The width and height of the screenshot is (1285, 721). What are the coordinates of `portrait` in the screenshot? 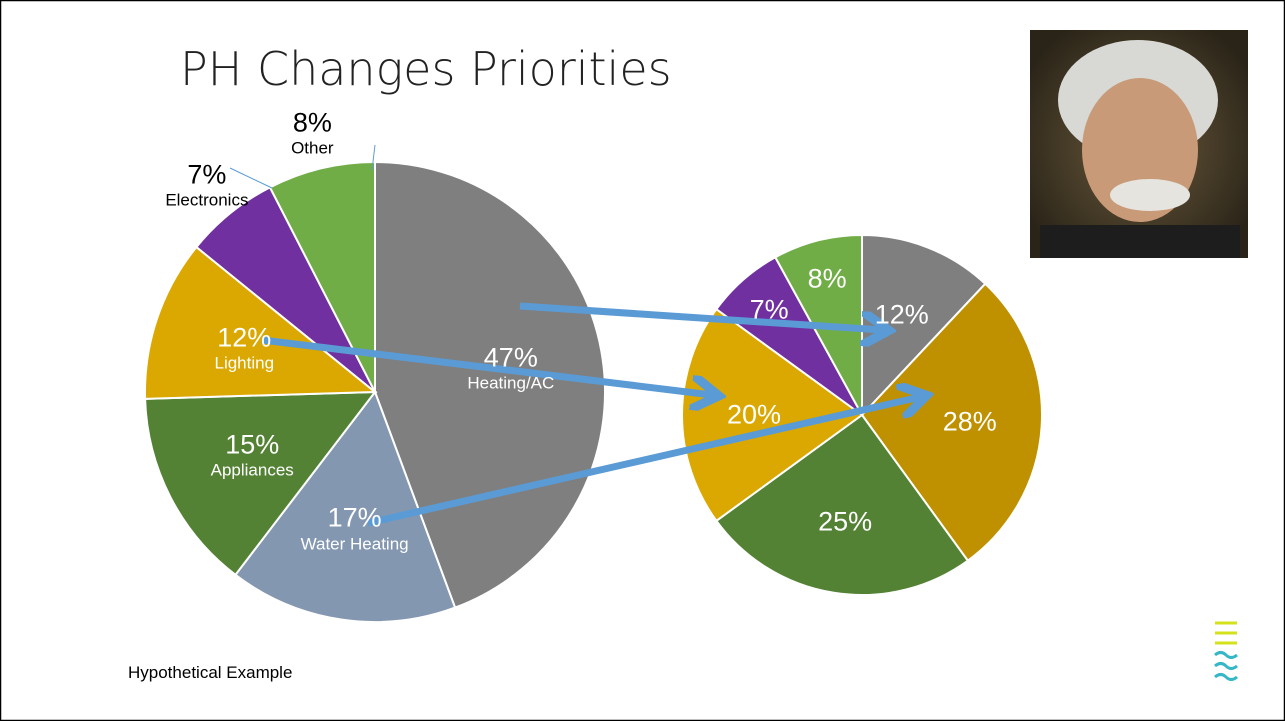 It's located at (1139, 144).